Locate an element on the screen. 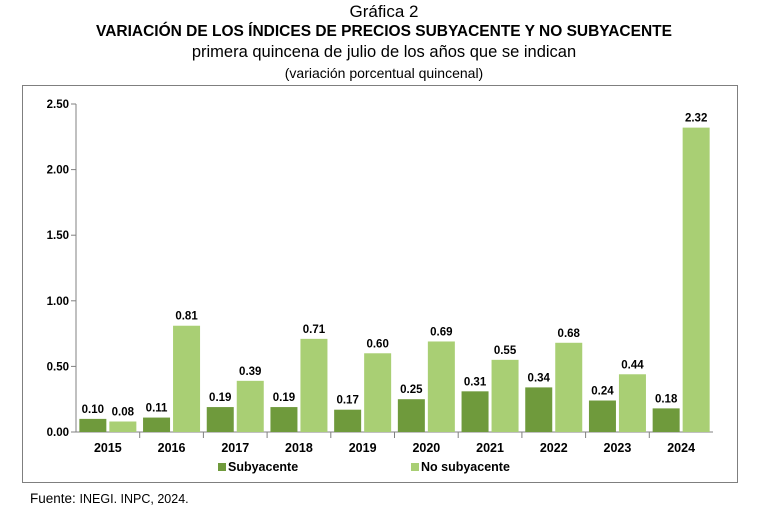 Image resolution: width=768 pixels, height=516 pixels. x-tick-label-2020: 2020 is located at coordinates (426, 448).